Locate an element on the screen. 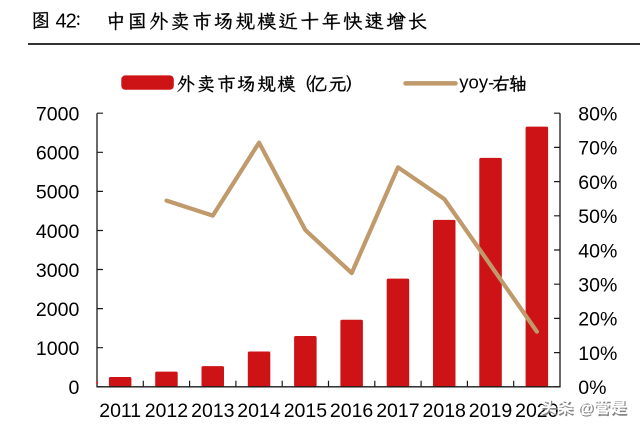 This screenshot has width=640, height=428. svg-text: yoy- is located at coordinates (476, 82).